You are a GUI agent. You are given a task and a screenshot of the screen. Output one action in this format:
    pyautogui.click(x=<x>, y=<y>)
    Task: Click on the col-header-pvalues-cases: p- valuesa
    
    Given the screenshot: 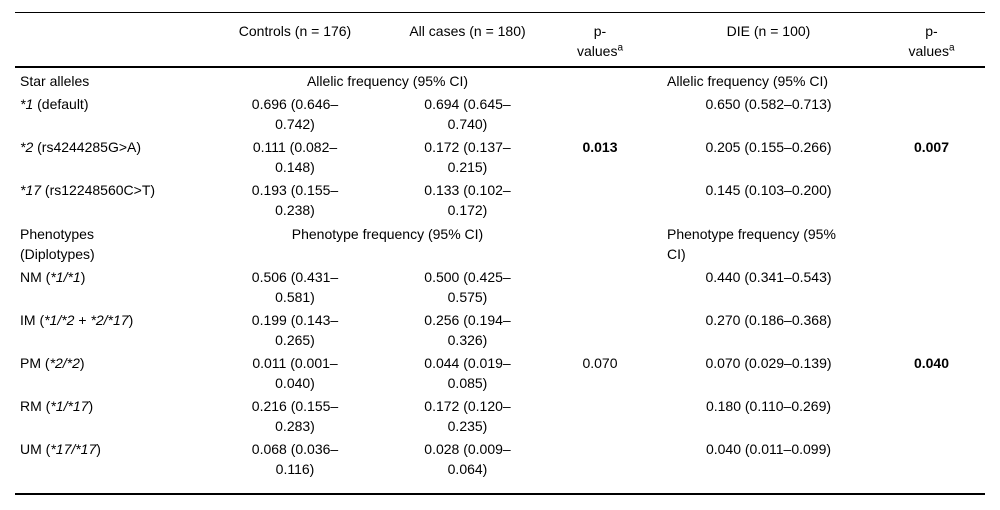 What is the action you would take?
    pyautogui.click(x=600, y=40)
    